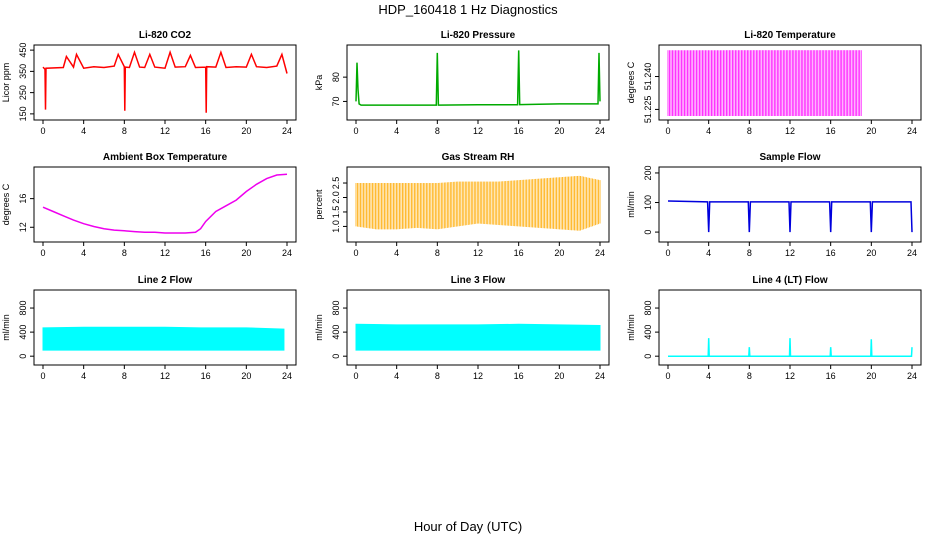  Describe the element at coordinates (336, 183) in the screenshot. I see `y-tick-label: 2.5` at that location.